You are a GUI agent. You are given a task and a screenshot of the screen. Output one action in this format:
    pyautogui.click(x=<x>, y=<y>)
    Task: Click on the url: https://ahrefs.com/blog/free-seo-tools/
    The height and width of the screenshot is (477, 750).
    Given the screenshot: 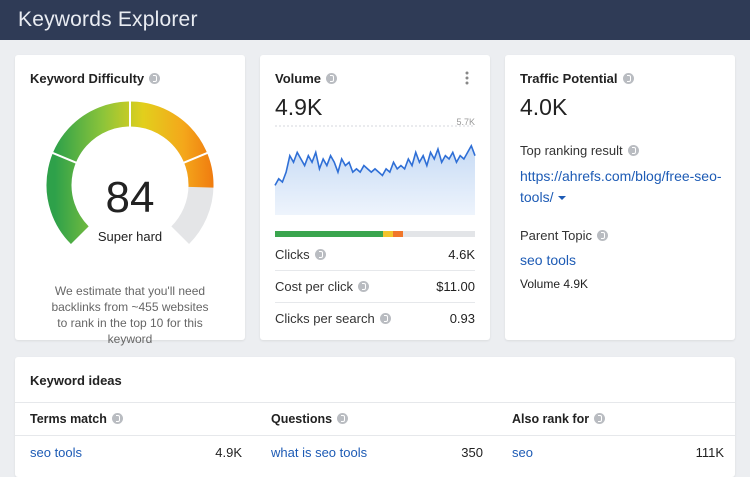 What is the action you would take?
    pyautogui.click(x=621, y=186)
    